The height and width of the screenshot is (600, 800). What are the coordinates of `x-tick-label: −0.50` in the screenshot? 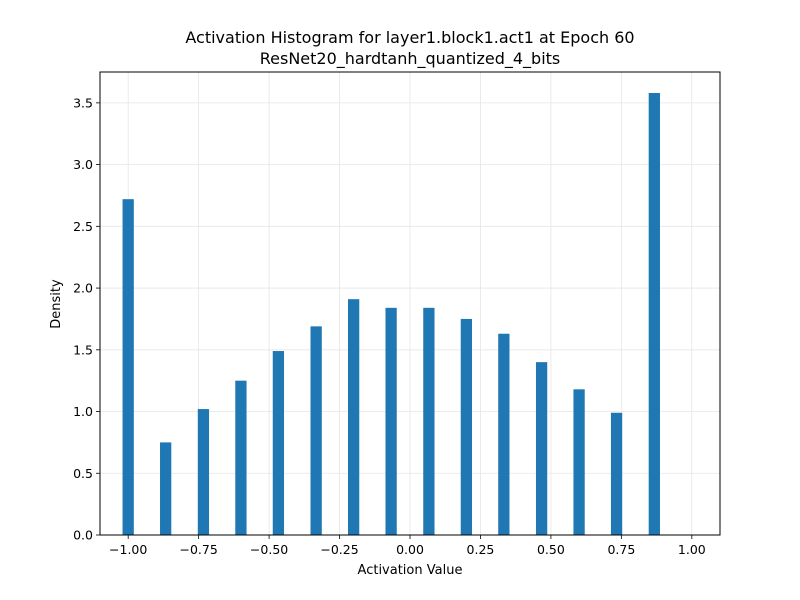 It's located at (269, 549).